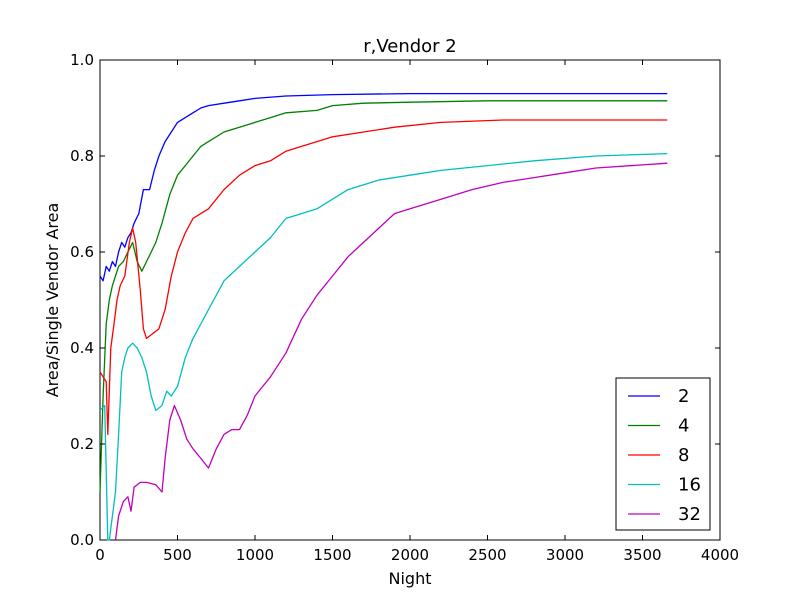 The height and width of the screenshot is (600, 800). I want to click on y-tick-label: 0.2, so click(82, 444).